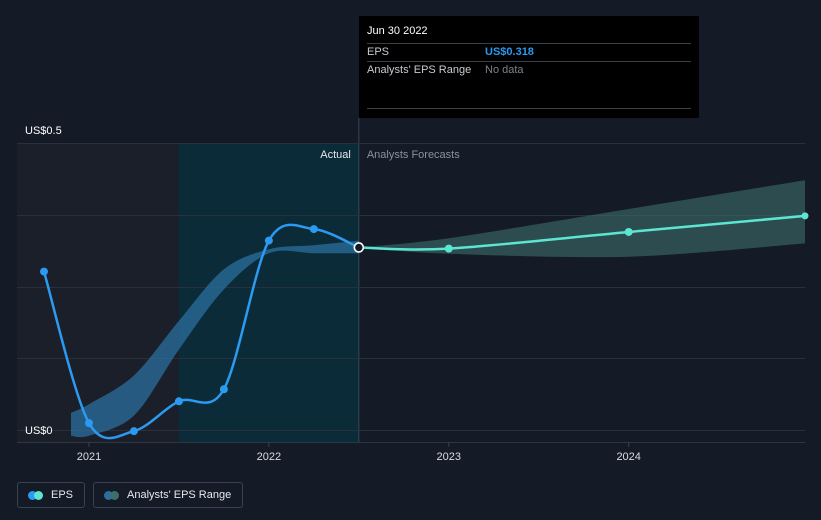 This screenshot has width=821, height=520. Describe the element at coordinates (43, 131) in the screenshot. I see `y-tick-label-max: US$0.5` at that location.